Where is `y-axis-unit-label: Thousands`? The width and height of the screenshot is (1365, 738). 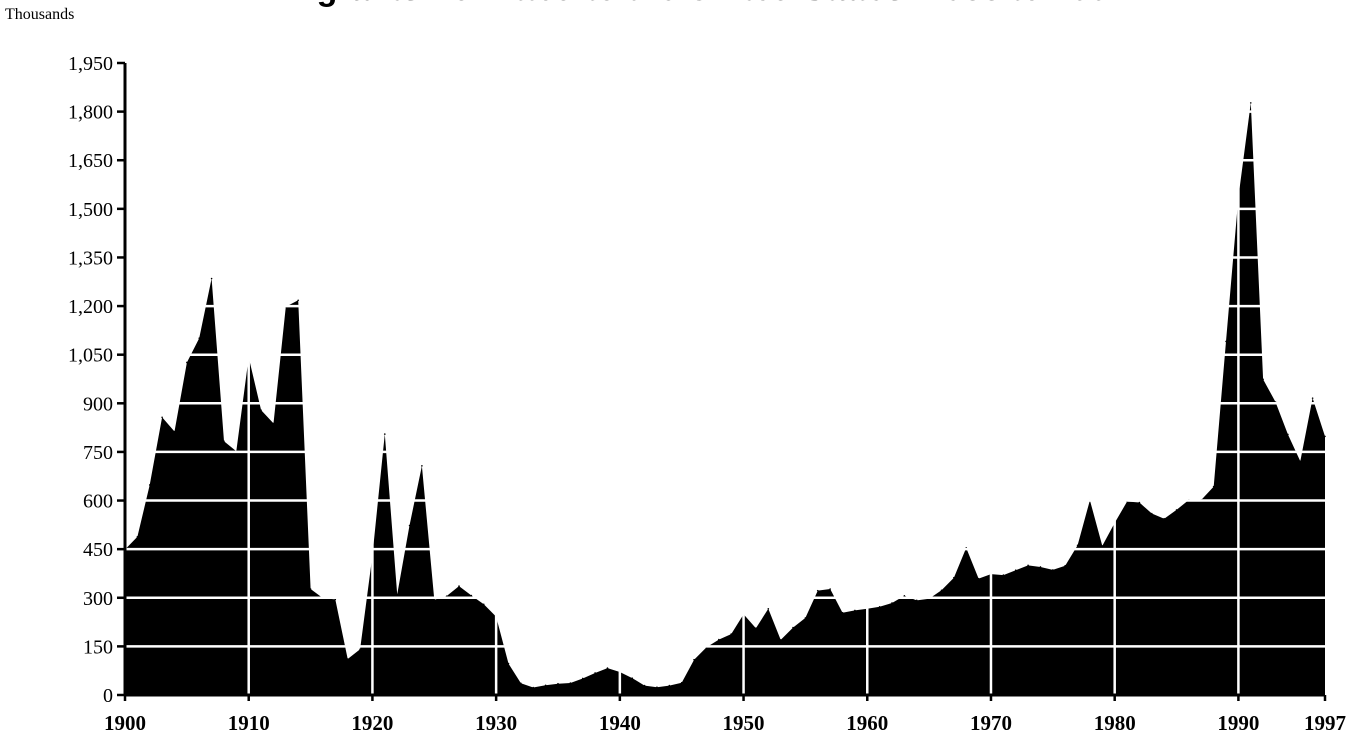 y-axis-unit-label: Thousands is located at coordinates (40, 14).